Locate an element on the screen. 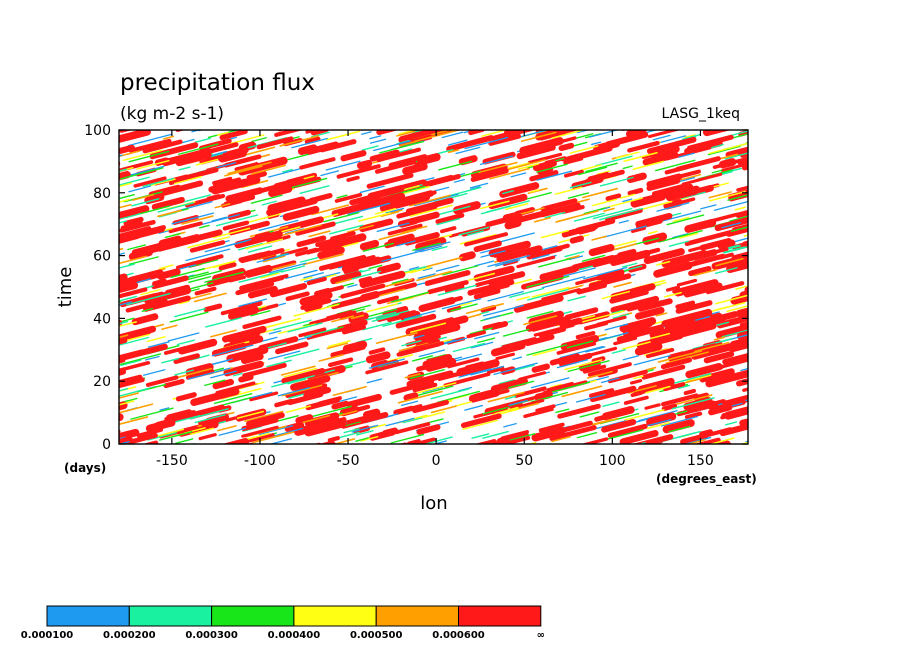 The height and width of the screenshot is (654, 904). y-tick-label: 60 is located at coordinates (102, 257).